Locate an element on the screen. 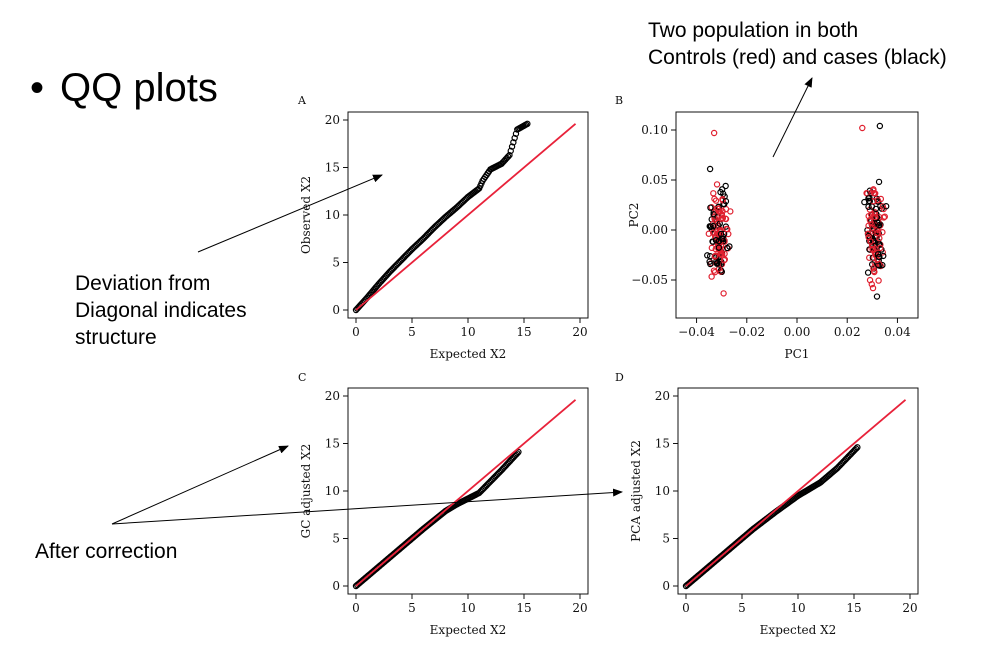  panel-letter: D is located at coordinates (619, 377).